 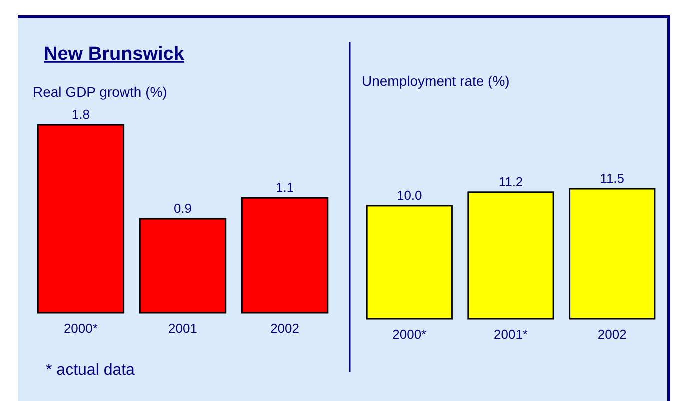 What do you see at coordinates (100, 92) in the screenshot?
I see `chart-subtitle: Real GDP growth (%)` at bounding box center [100, 92].